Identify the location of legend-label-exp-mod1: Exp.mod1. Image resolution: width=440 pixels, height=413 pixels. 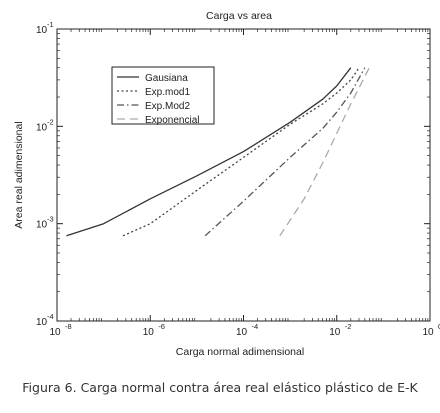
(167, 92).